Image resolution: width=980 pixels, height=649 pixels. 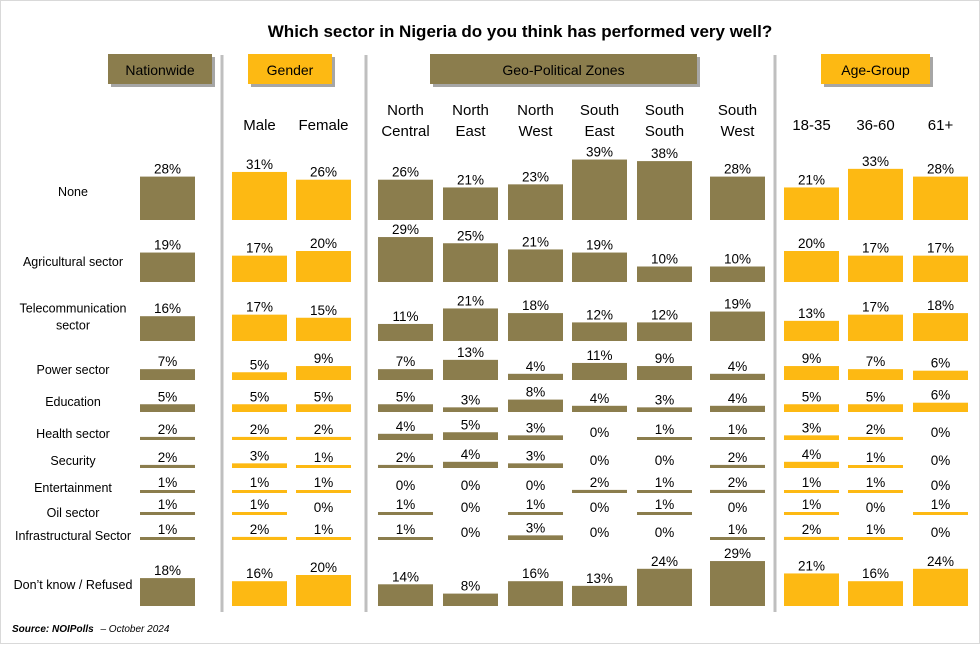 What do you see at coordinates (168, 429) in the screenshot?
I see `data-label-nationwide-health-sector: 2%` at bounding box center [168, 429].